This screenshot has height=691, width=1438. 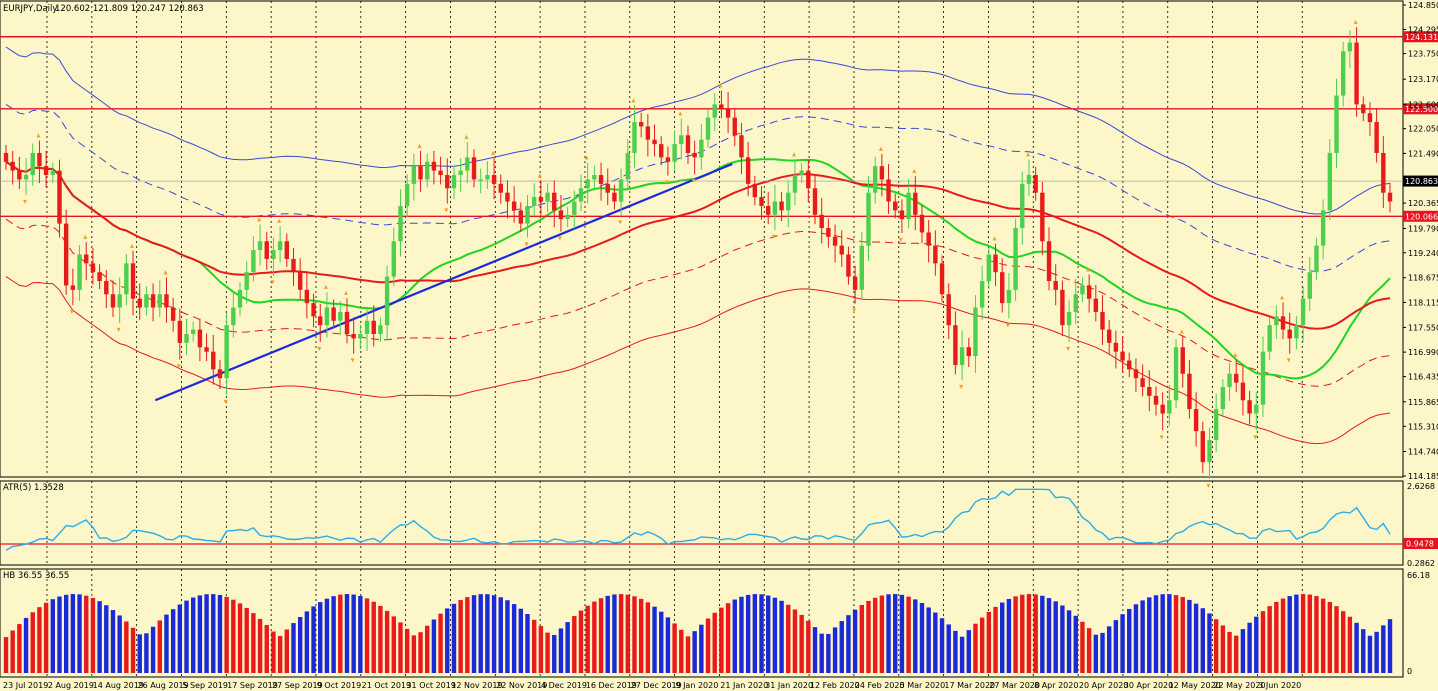 I want to click on date-tick-label: 12 Feb 2020, so click(x=835, y=685).